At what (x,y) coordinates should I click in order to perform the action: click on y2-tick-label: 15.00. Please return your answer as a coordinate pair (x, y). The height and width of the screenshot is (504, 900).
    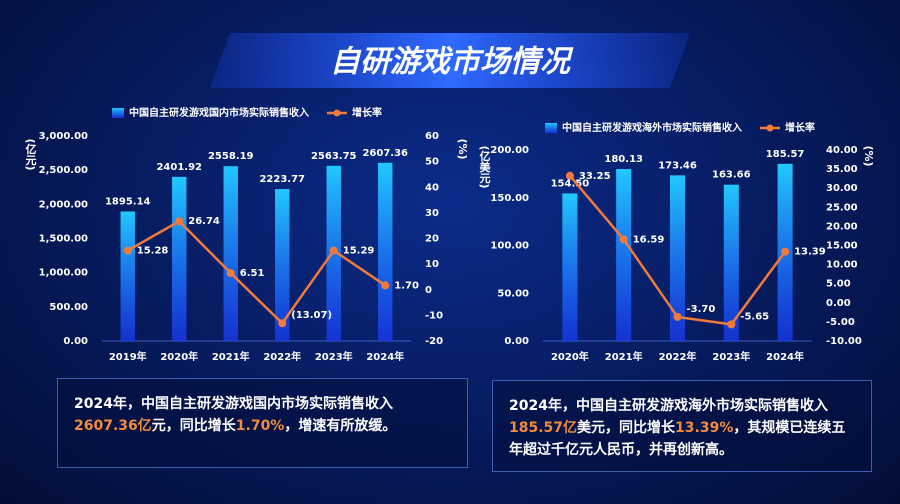
    Looking at the image, I should click on (842, 246).